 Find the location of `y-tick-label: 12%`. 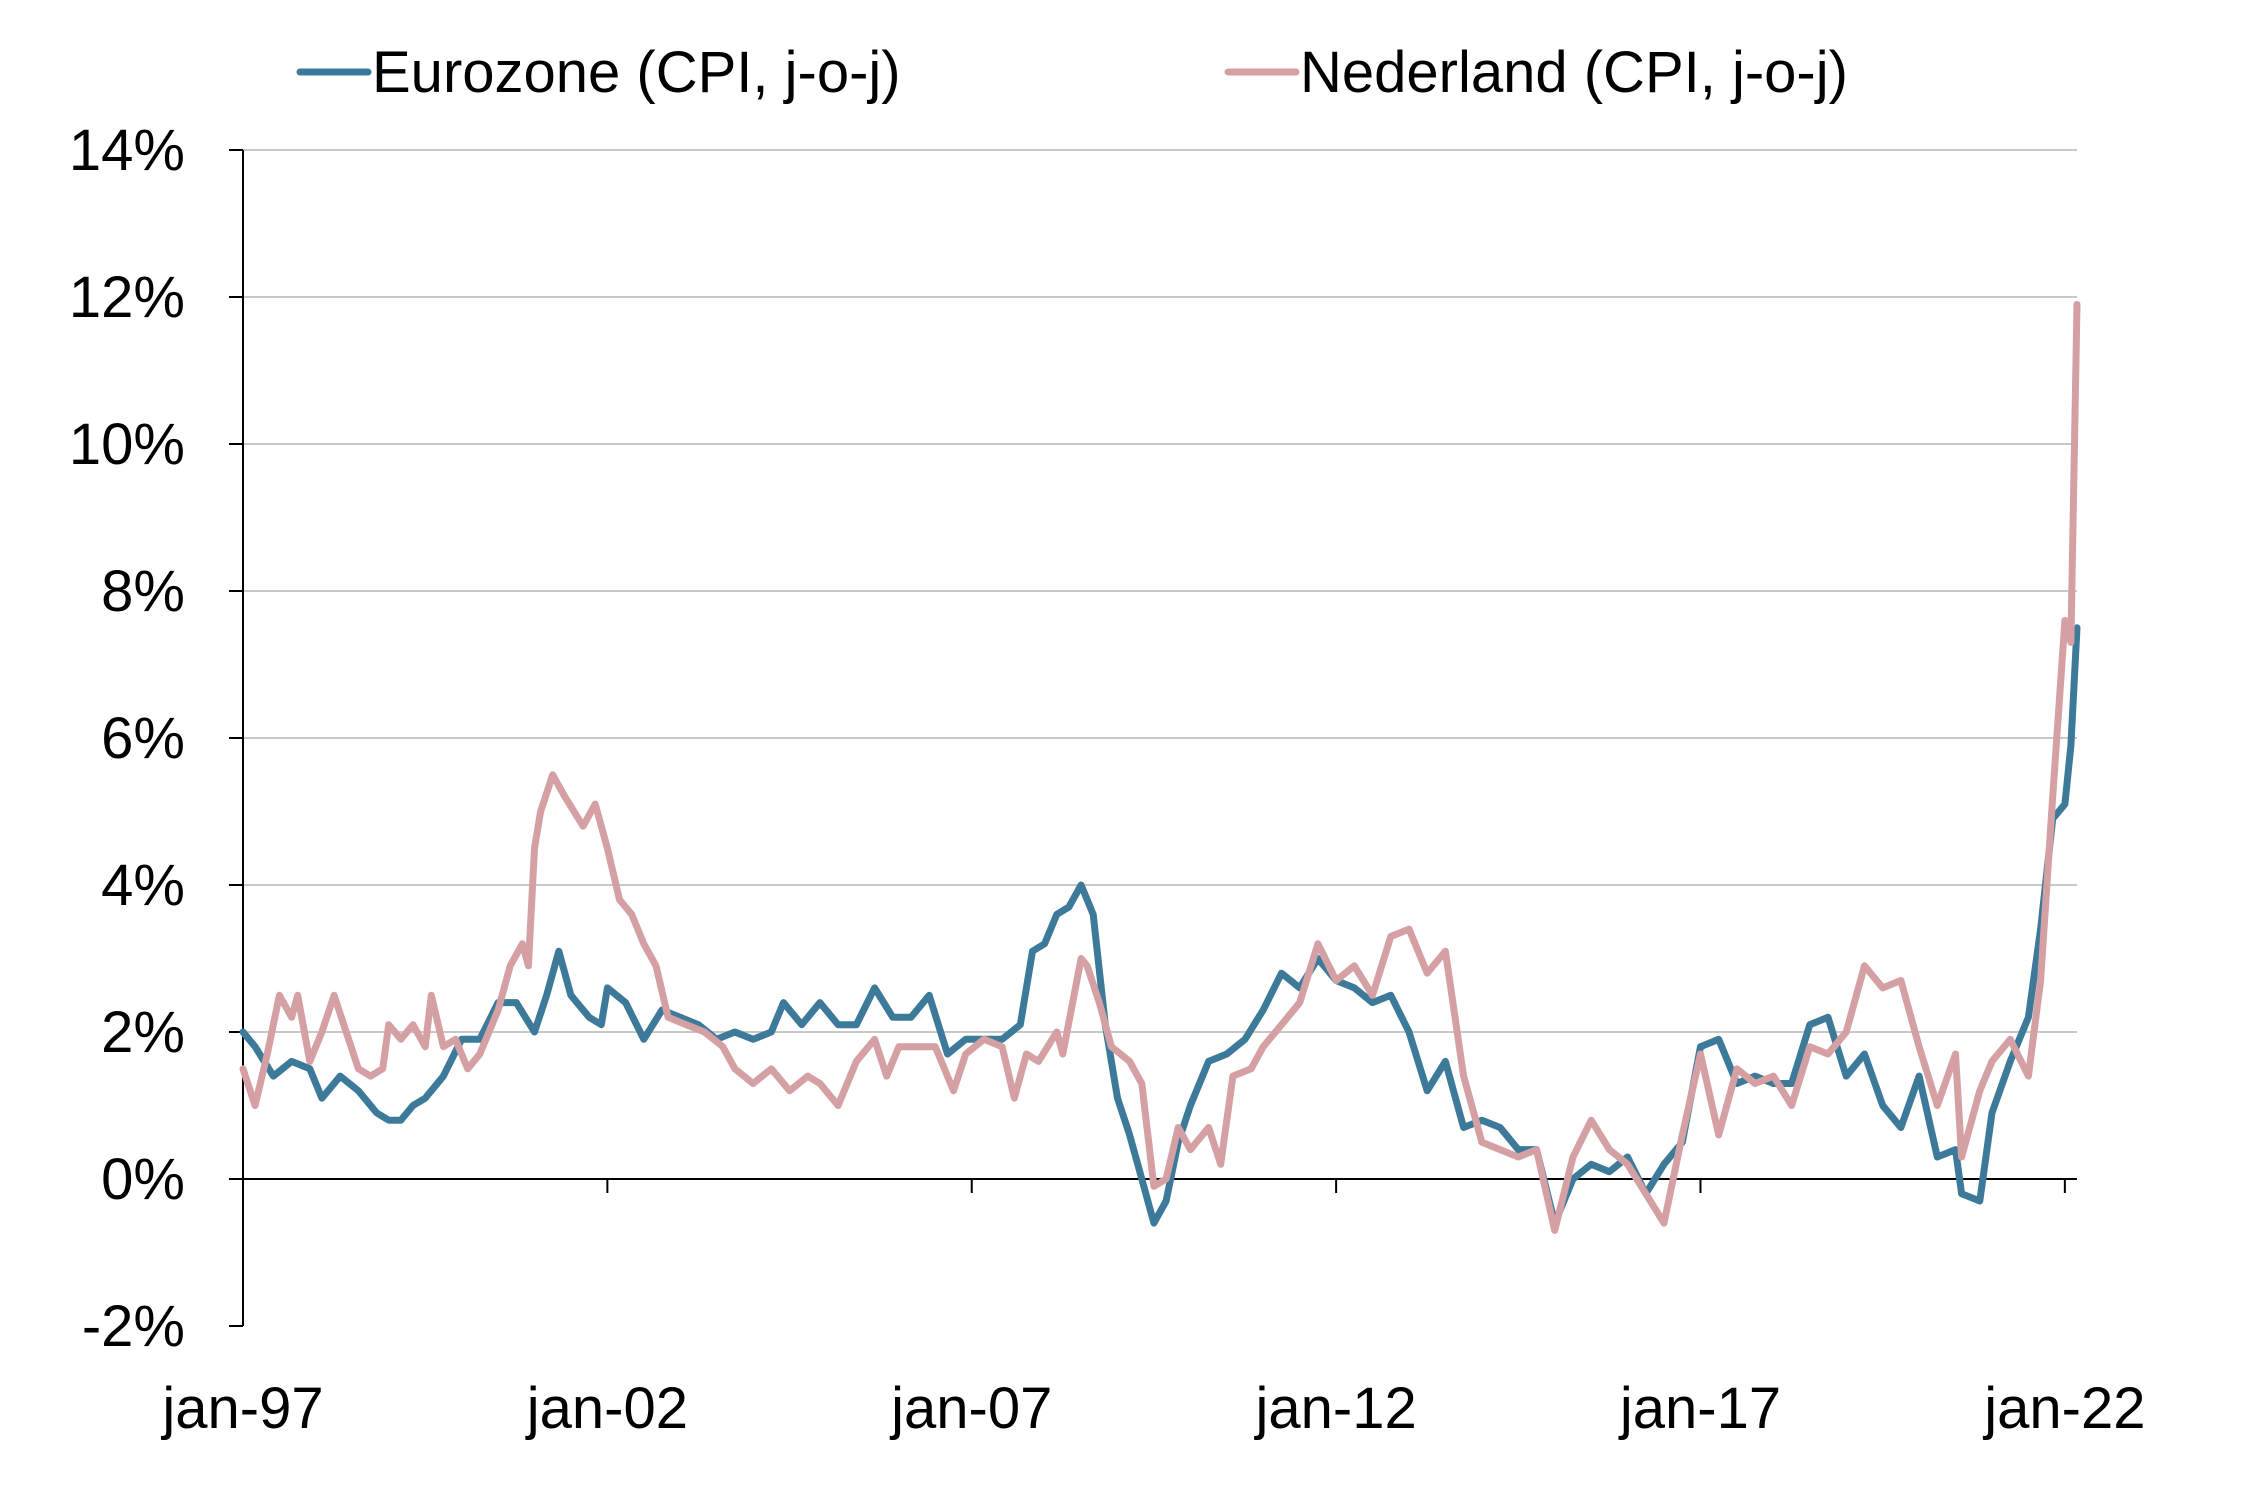

y-tick-label: 12% is located at coordinates (127, 297).